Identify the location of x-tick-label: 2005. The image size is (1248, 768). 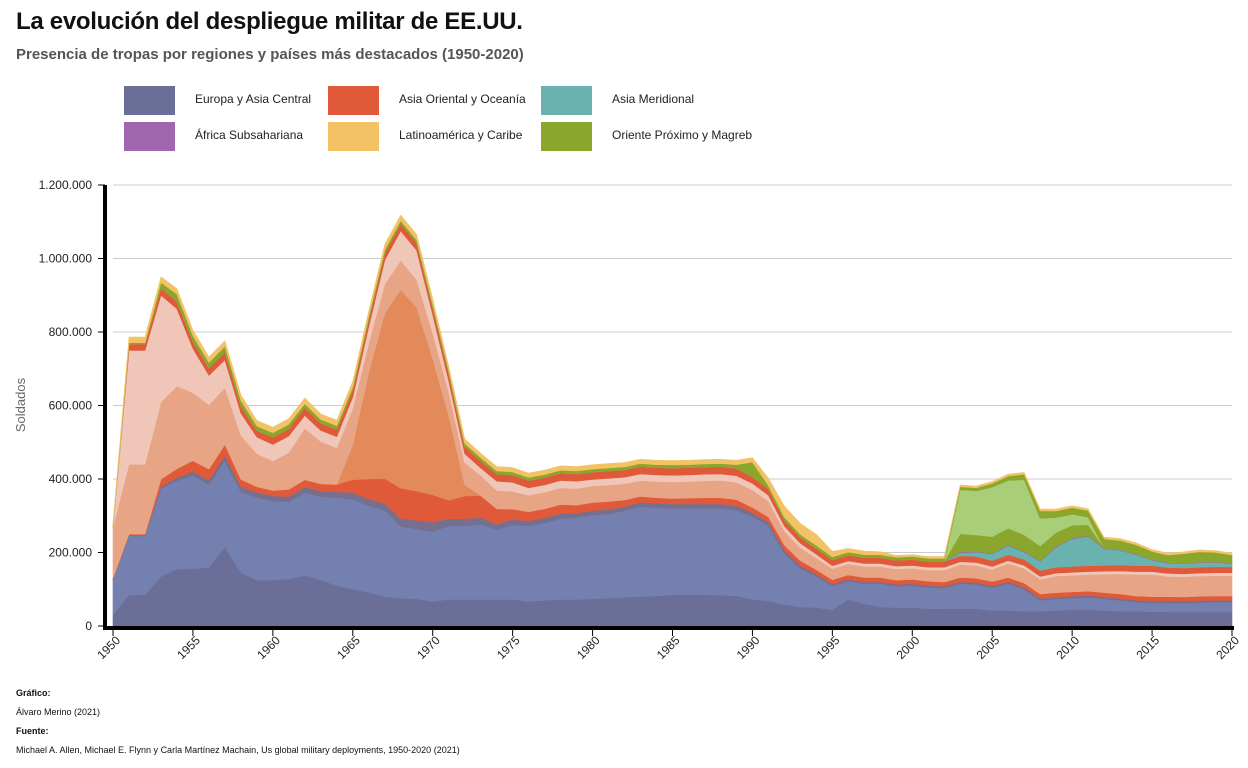
(988, 647).